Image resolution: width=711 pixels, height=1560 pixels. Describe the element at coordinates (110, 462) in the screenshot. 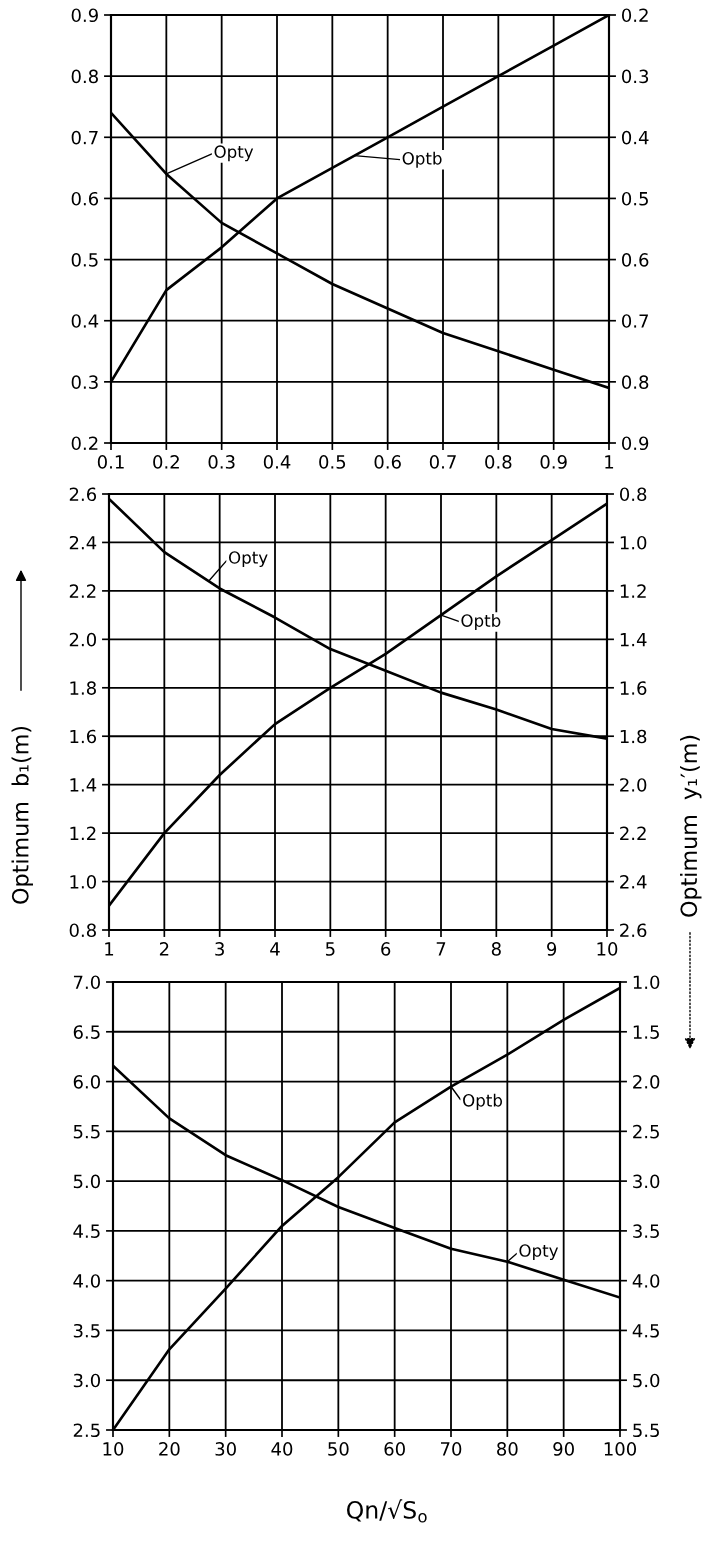

I see `x-tick-label: 0.1` at that location.